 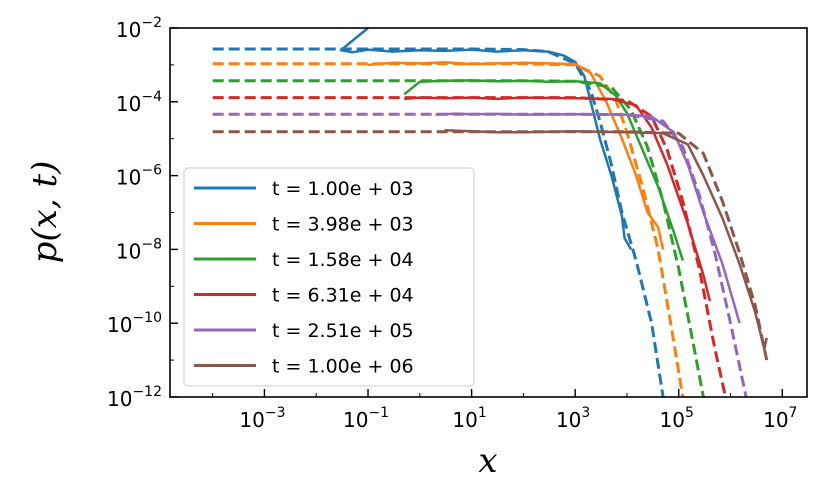 What do you see at coordinates (343, 189) in the screenshot?
I see `legend-label: t = 1.00e + 03` at bounding box center [343, 189].